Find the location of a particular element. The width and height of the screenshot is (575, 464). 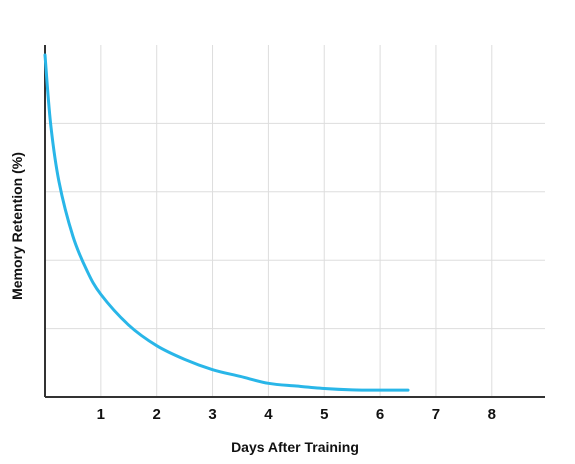

x-tick-label-7: 7 is located at coordinates (436, 414).